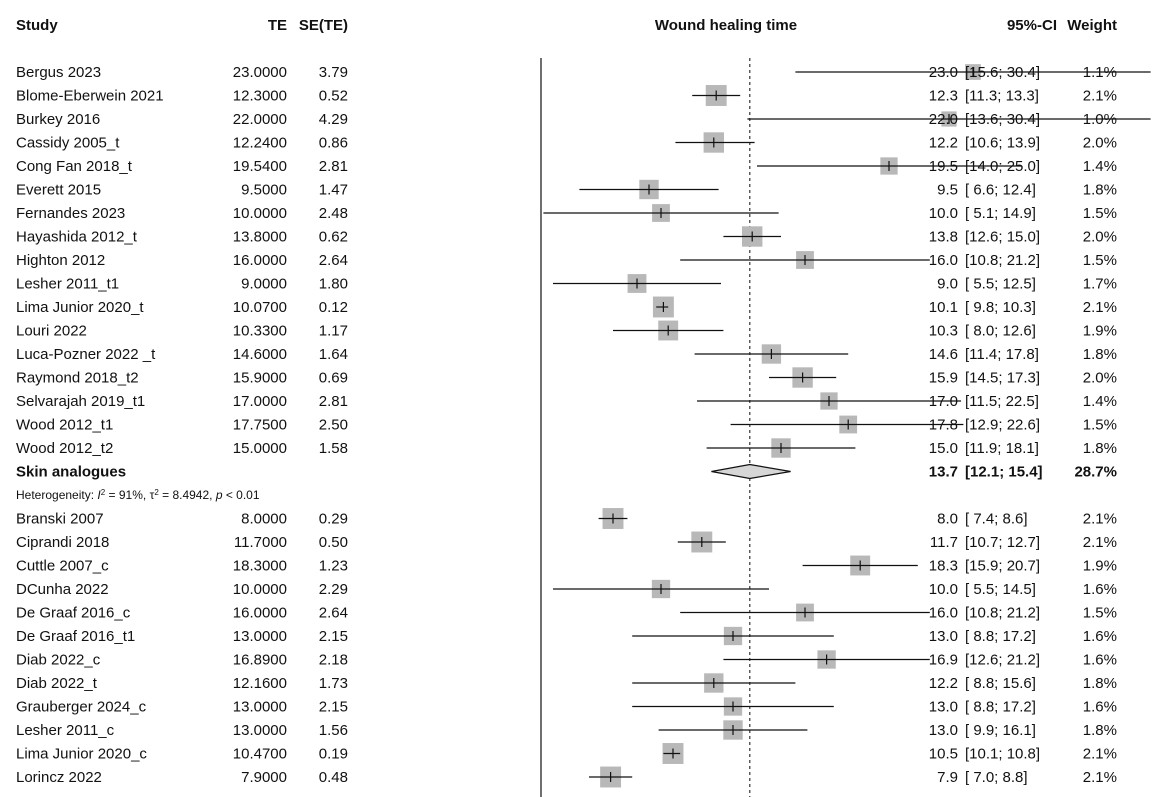 Image resolution: width=1153 pixels, height=797 pixels. I want to click on study-name: Grauberger 2024_c, so click(81, 707).